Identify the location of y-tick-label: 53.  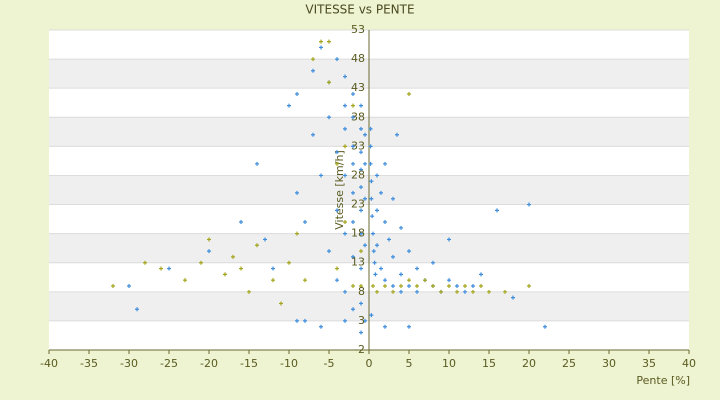
(358, 29).